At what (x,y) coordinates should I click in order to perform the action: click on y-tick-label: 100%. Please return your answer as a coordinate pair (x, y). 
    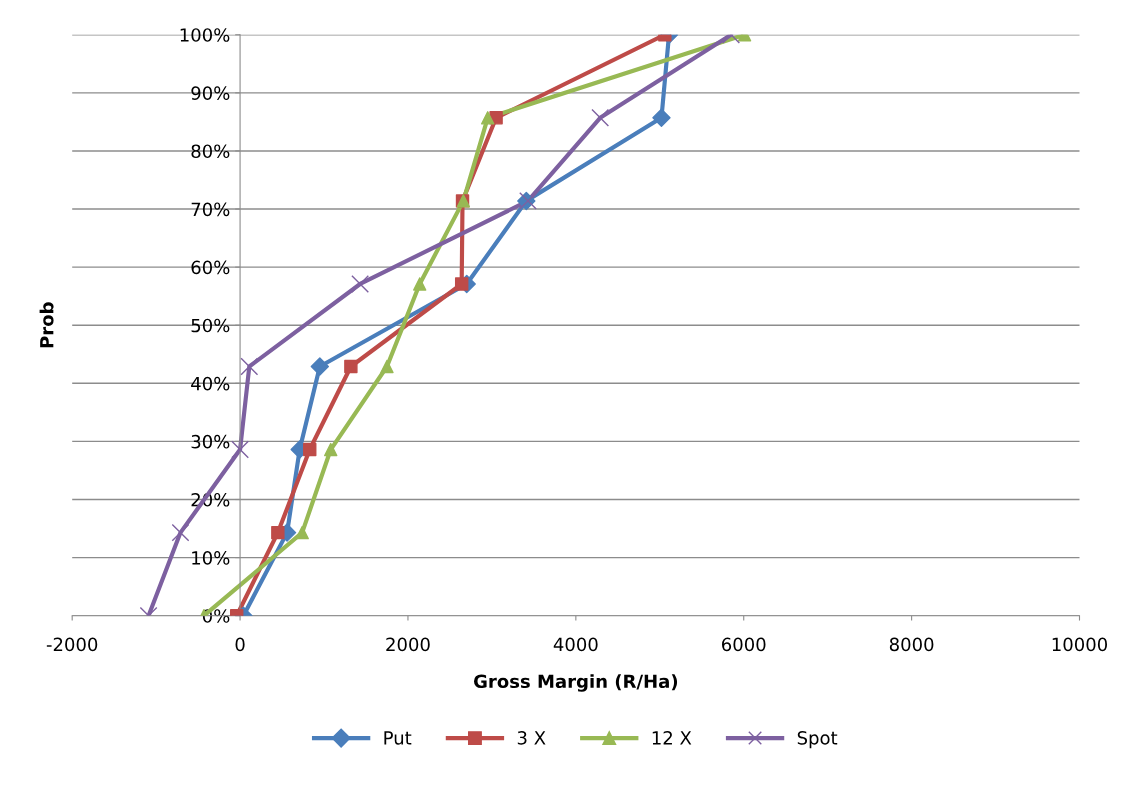
    Looking at the image, I should click on (205, 35).